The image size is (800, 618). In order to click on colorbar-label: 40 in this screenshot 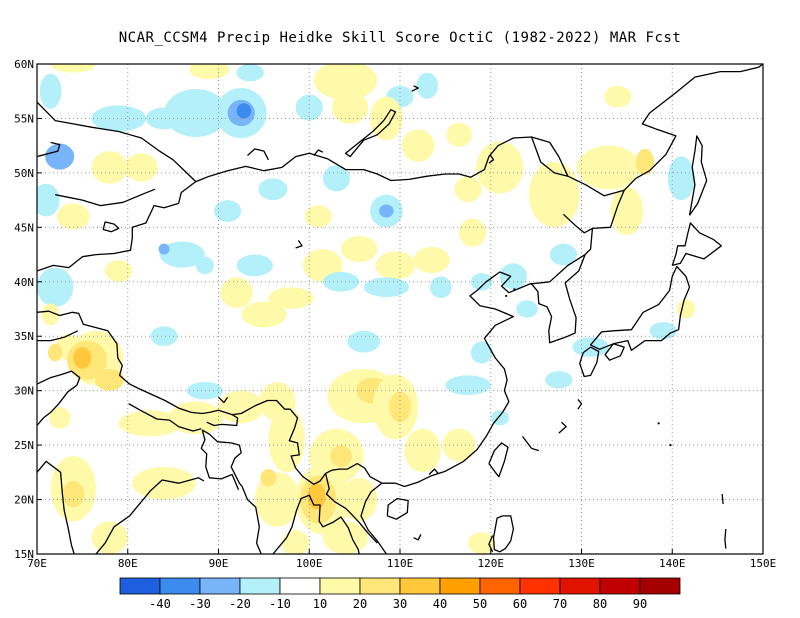, I will do `click(440, 604)`.